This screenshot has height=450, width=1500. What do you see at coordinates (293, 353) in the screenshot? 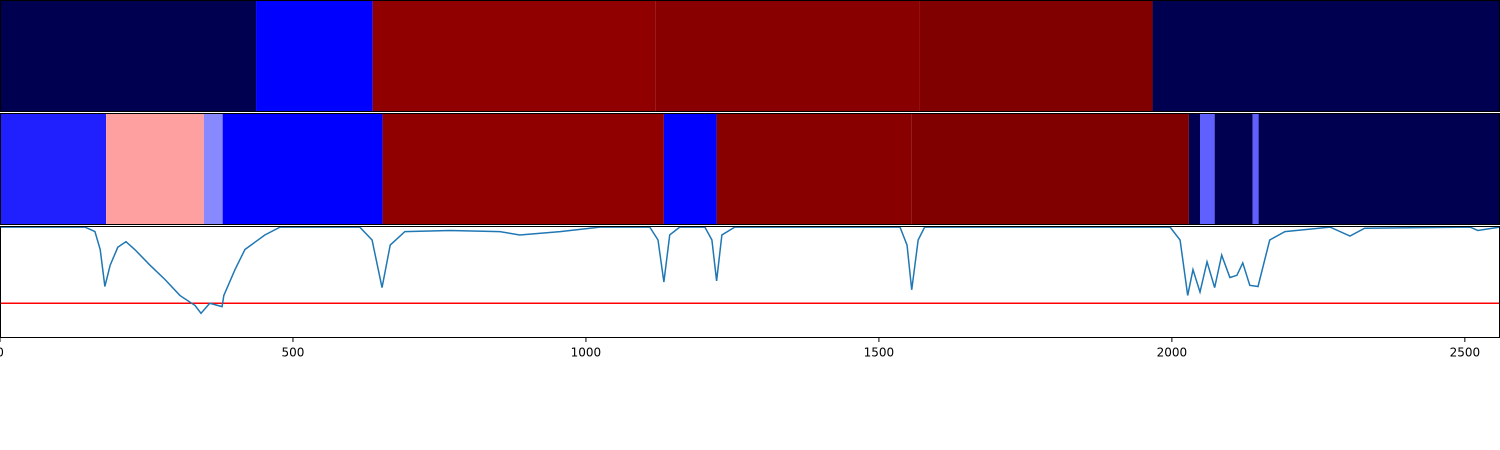
I see `x-tick-label: 500` at bounding box center [293, 353].